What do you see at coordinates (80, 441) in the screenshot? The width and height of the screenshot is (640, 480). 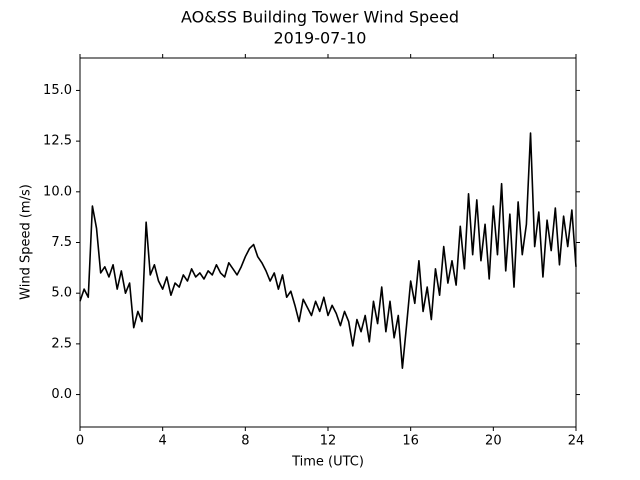 I see `x-tick-label: 0` at bounding box center [80, 441].